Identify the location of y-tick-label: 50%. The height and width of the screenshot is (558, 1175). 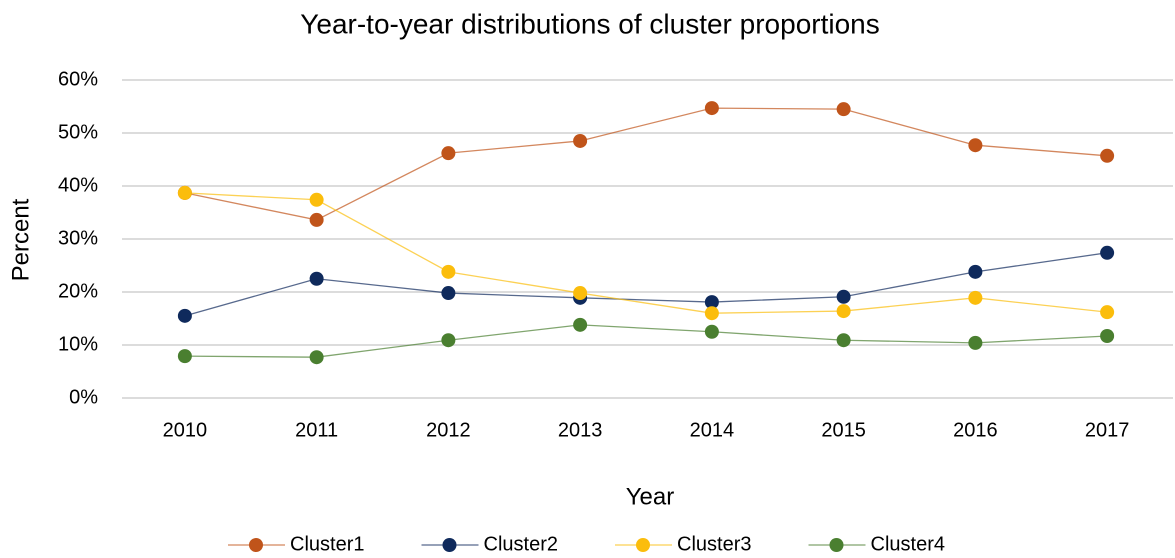
(78, 132).